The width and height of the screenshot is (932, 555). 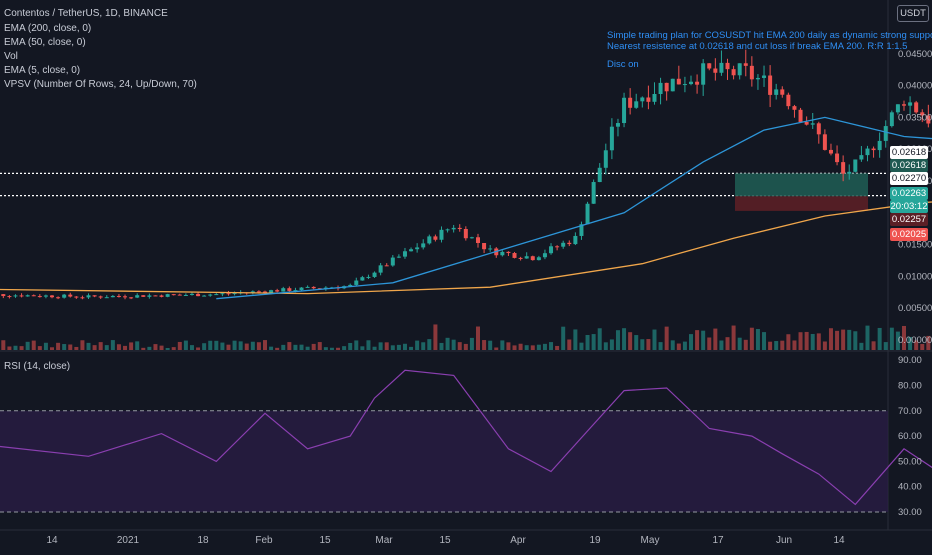 I want to click on stop-badge: 0.02025, so click(x=909, y=234).